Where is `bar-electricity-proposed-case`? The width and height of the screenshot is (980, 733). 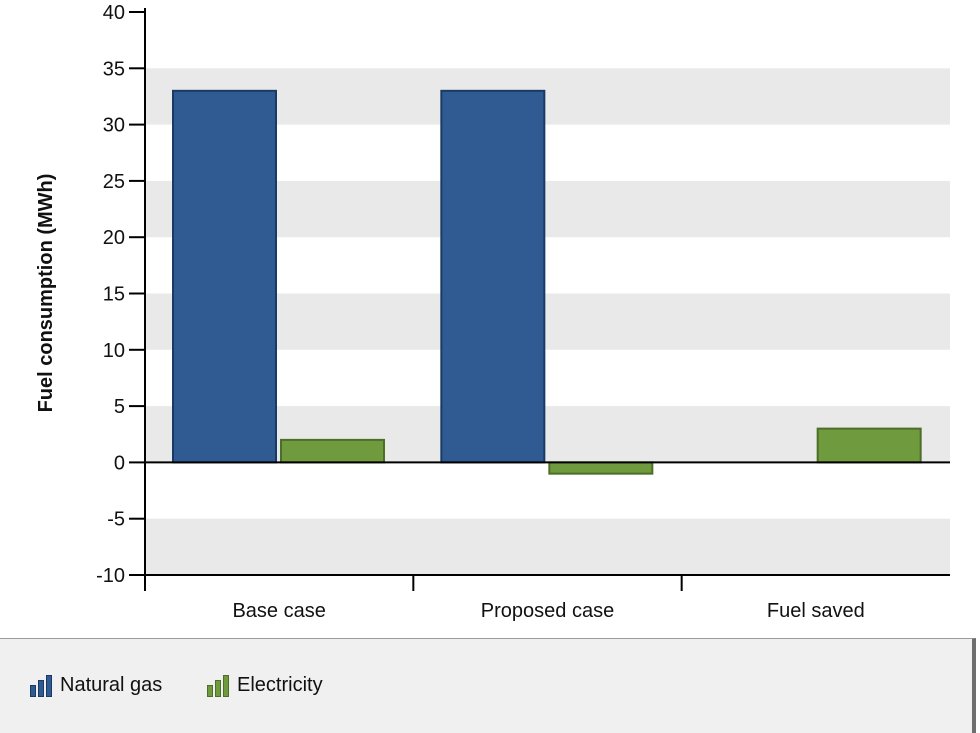 bar-electricity-proposed-case is located at coordinates (601, 468).